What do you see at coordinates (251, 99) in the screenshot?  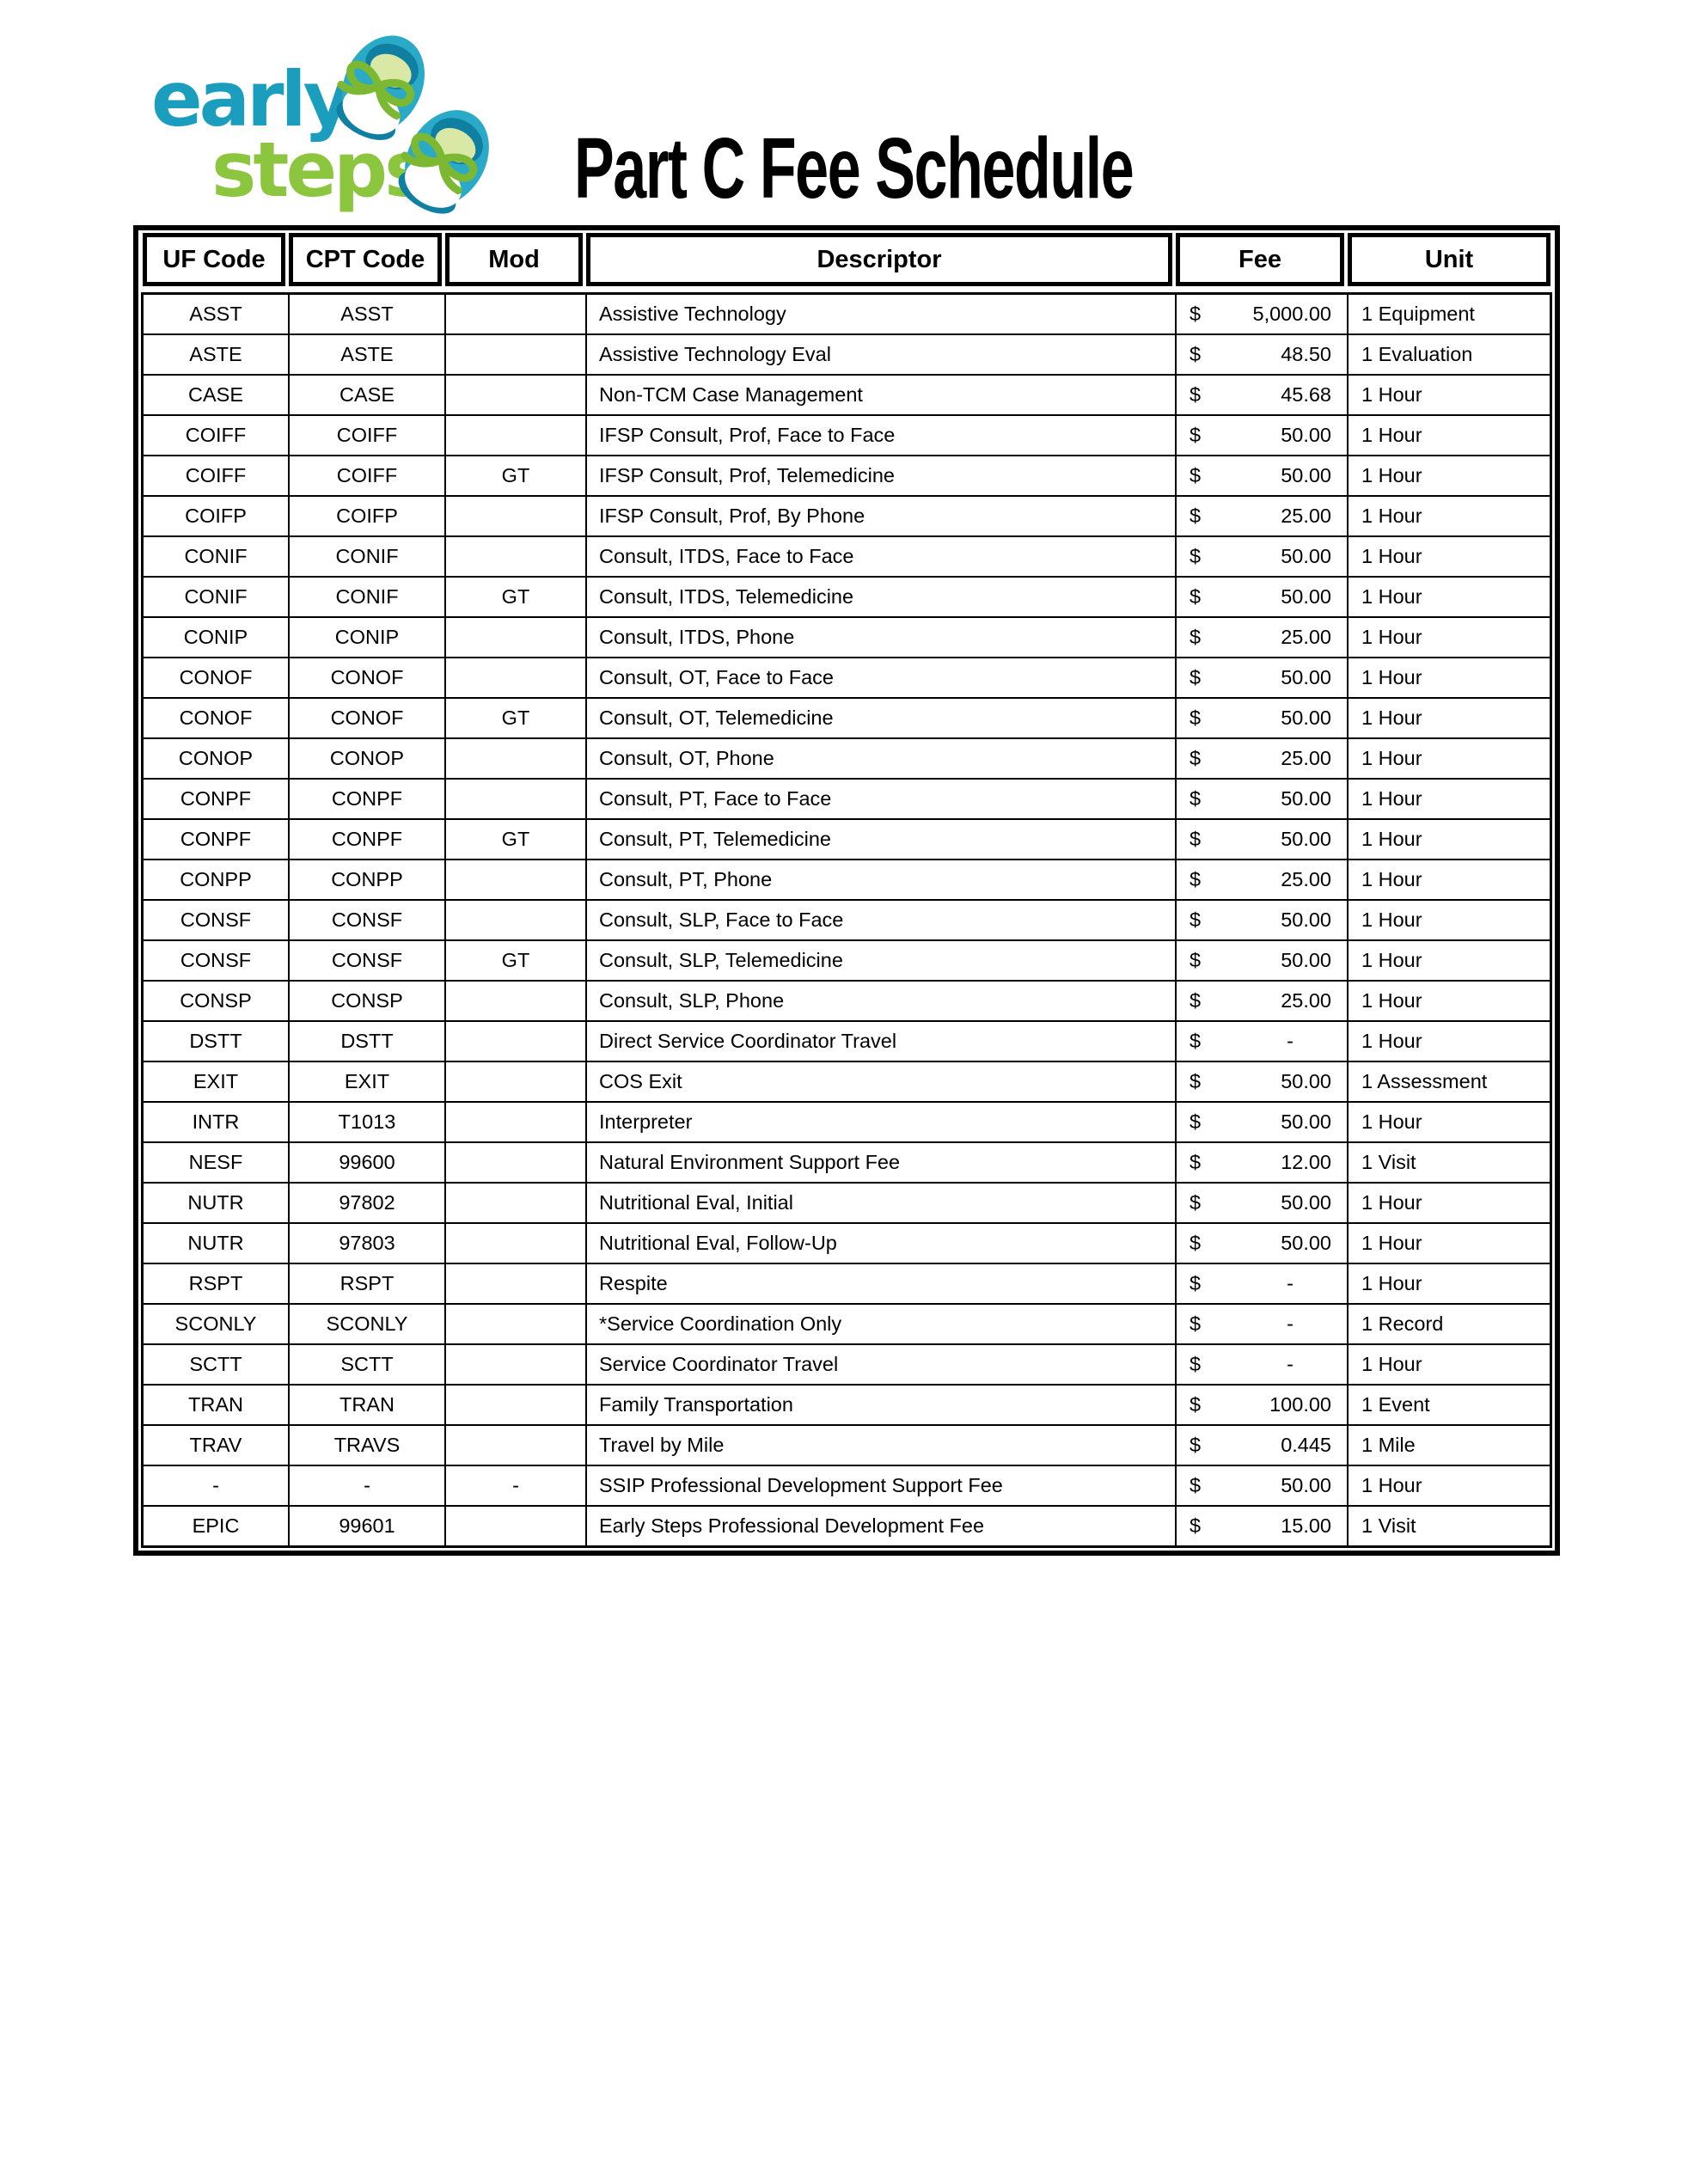 I see `logo-word-early: early` at bounding box center [251, 99].